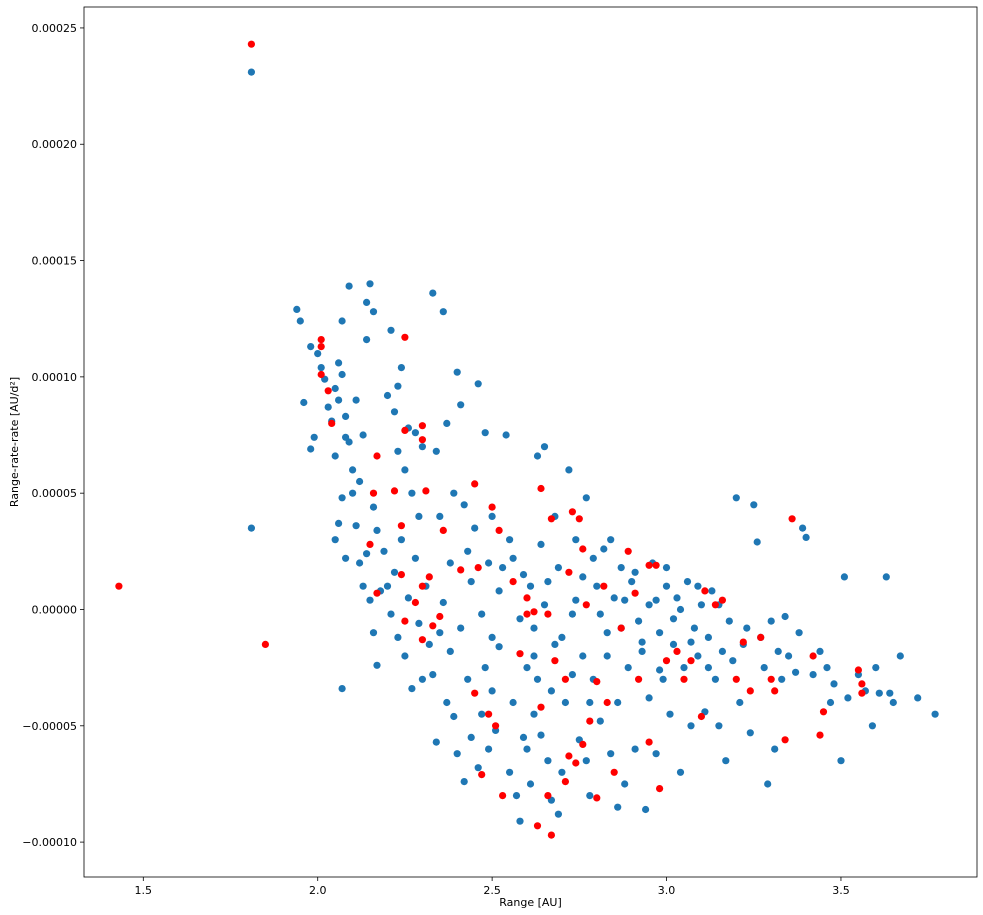 The image size is (983, 915). Describe the element at coordinates (55, 28) in the screenshot. I see `y-tick-label: 0.00025` at that location.